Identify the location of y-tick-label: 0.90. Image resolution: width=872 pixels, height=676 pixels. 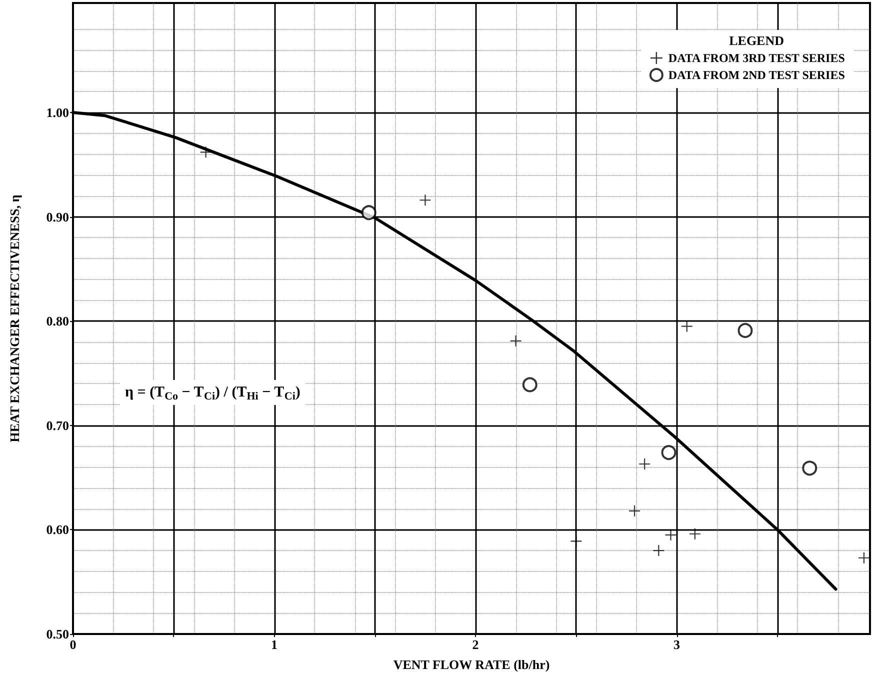
(57, 216).